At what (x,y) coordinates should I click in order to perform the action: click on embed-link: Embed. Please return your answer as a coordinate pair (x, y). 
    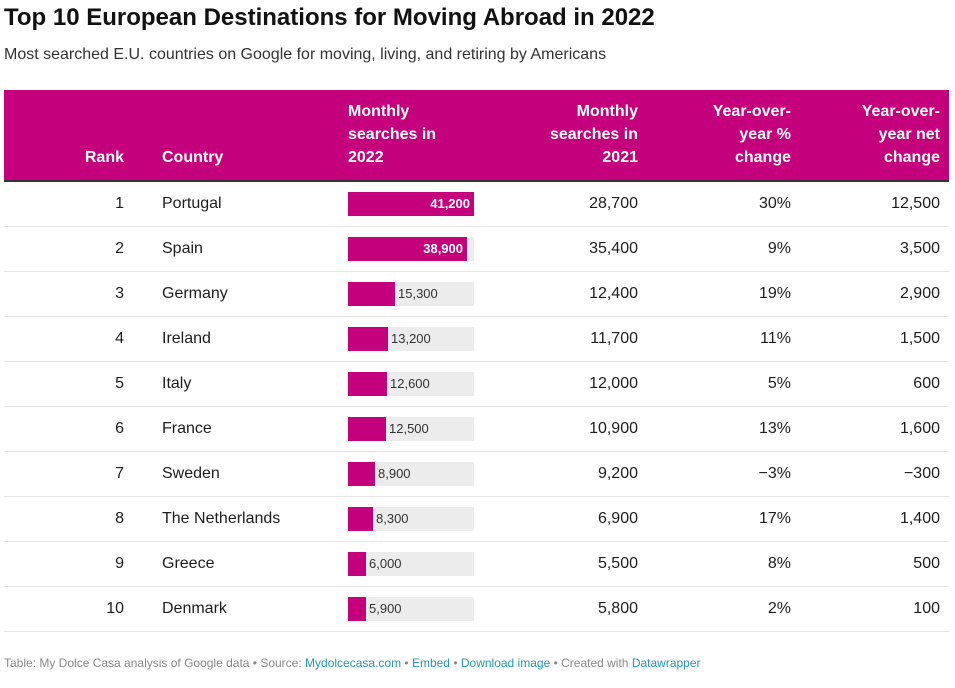
    Looking at the image, I should click on (430, 663).